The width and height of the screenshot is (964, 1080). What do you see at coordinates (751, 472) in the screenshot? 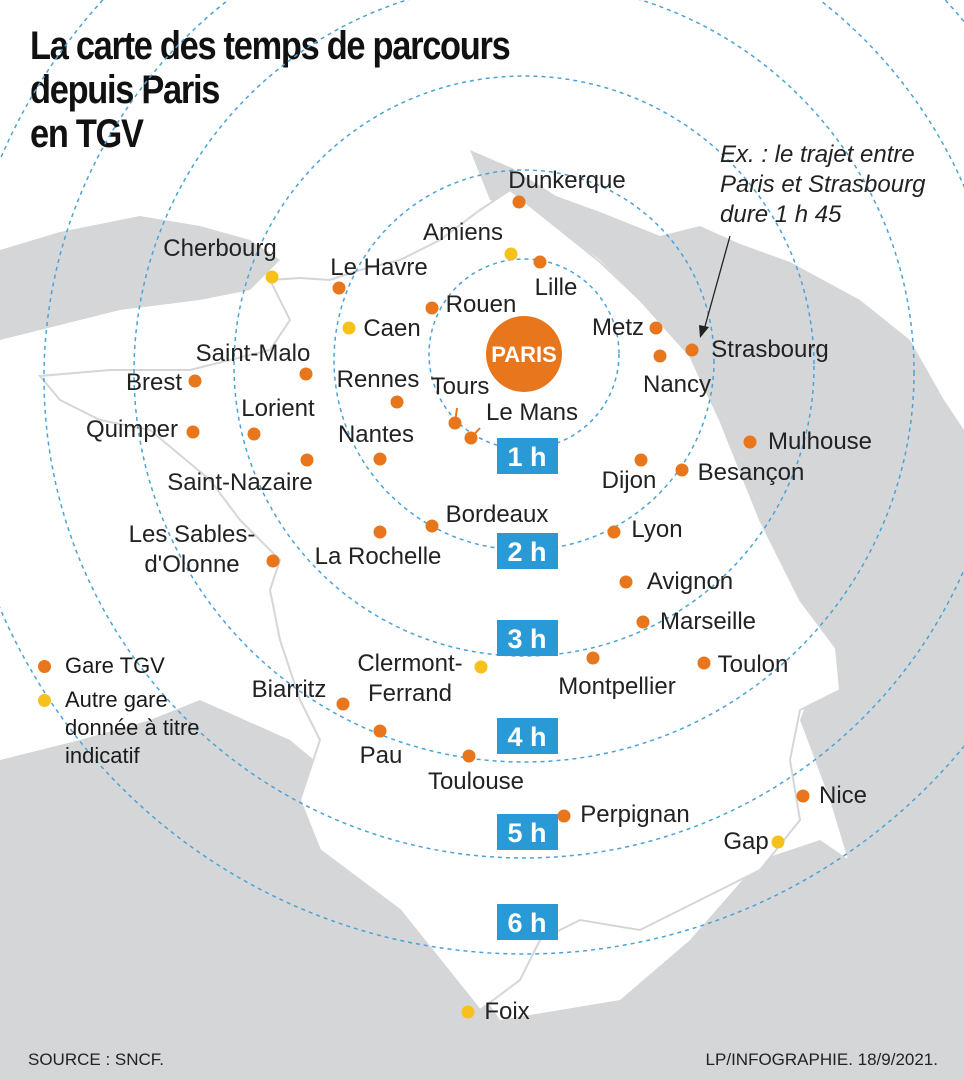
I see `station-label: Besançon` at bounding box center [751, 472].